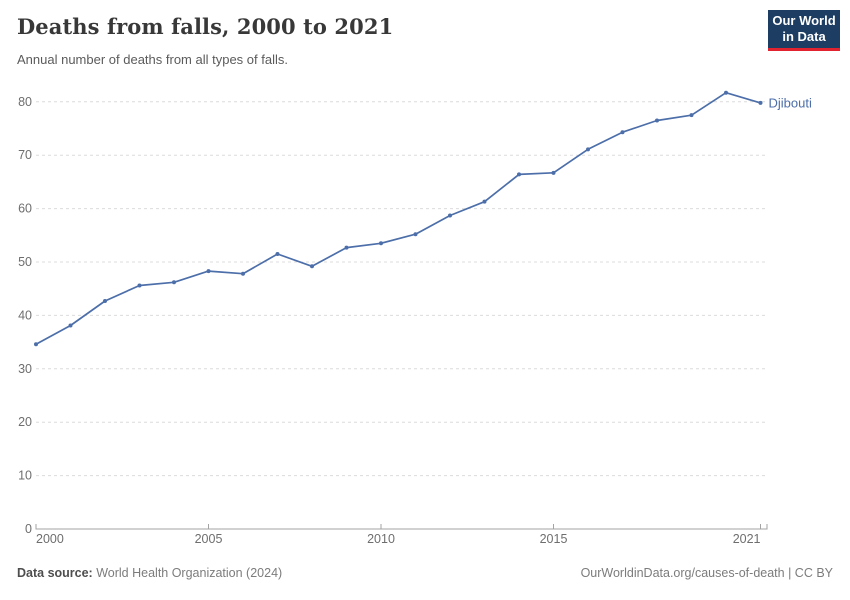  I want to click on x-axis-tick-label: 2005, so click(209, 539).